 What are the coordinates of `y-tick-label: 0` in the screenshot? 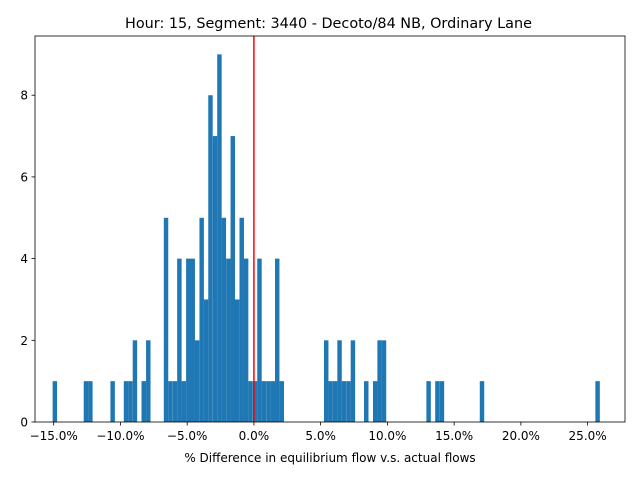 It's located at (24, 423).